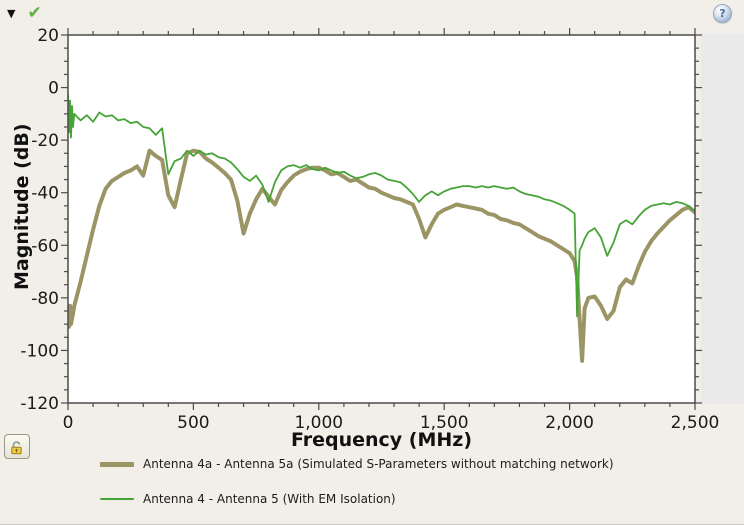 The height and width of the screenshot is (525, 744). Describe the element at coordinates (695, 423) in the screenshot. I see `x-tick-label: 2,500` at that location.